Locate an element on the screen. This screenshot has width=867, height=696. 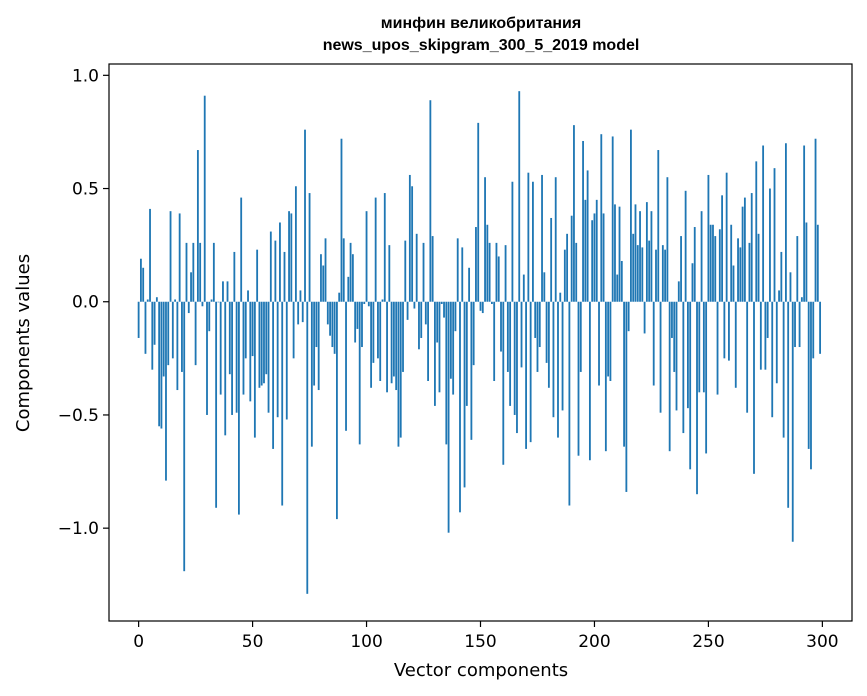
x-tick-label: 200 is located at coordinates (594, 642).